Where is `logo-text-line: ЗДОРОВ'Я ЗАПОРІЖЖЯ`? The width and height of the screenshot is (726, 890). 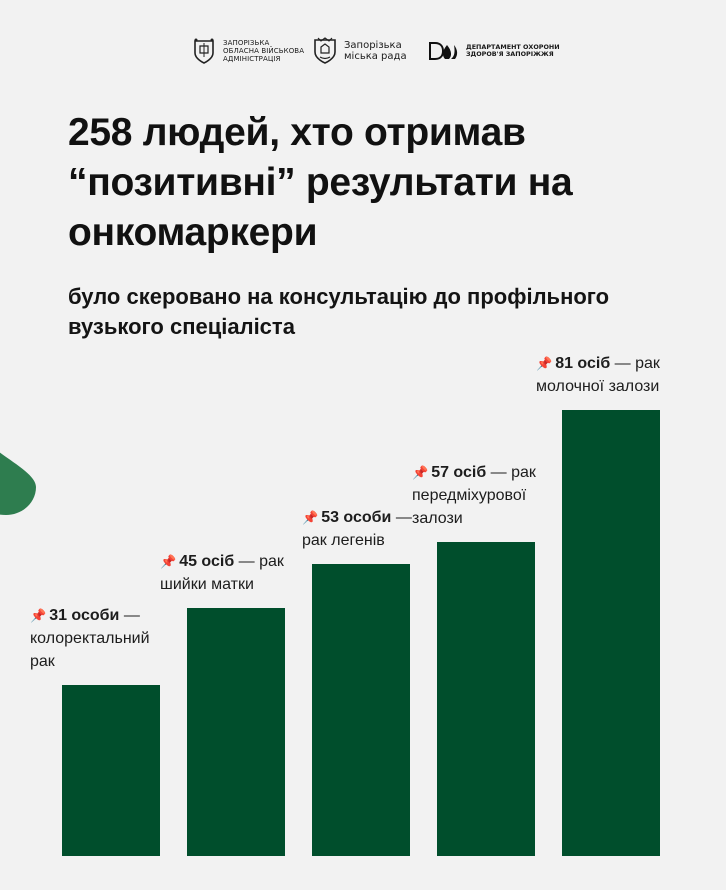 logo-text-line: ЗДОРОВ'Я ЗАПОРІЖЖЯ is located at coordinates (510, 54).